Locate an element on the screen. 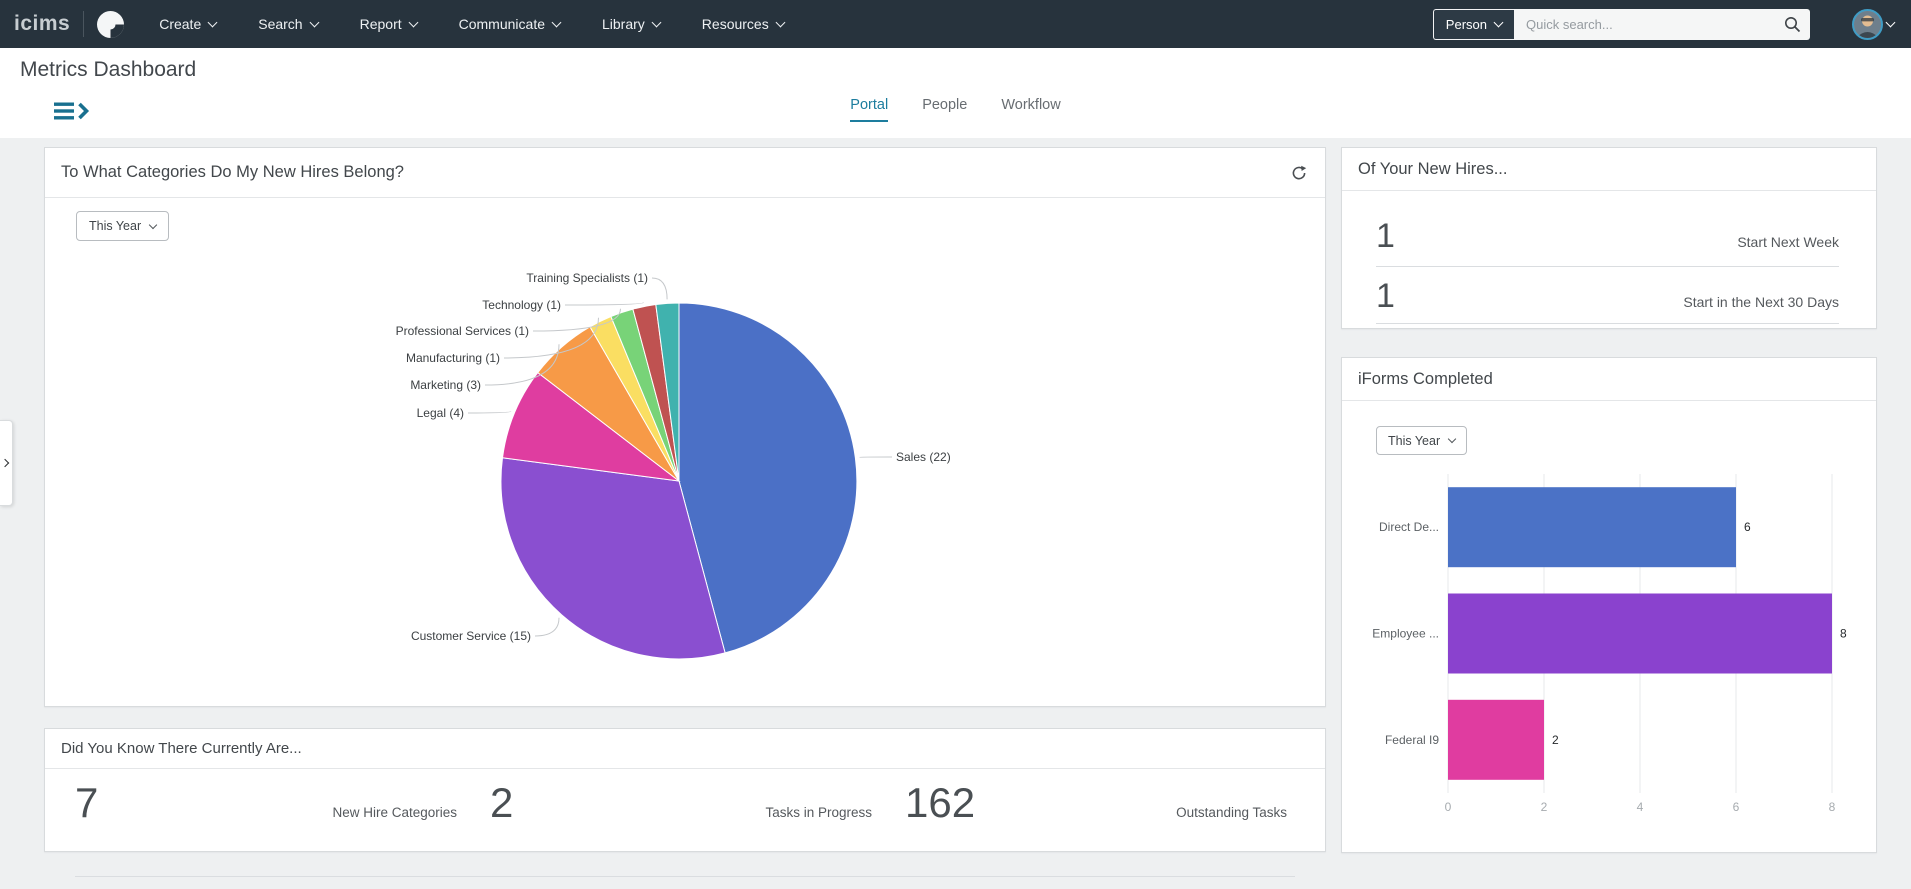  pie-slice-legal is located at coordinates (591, 426).